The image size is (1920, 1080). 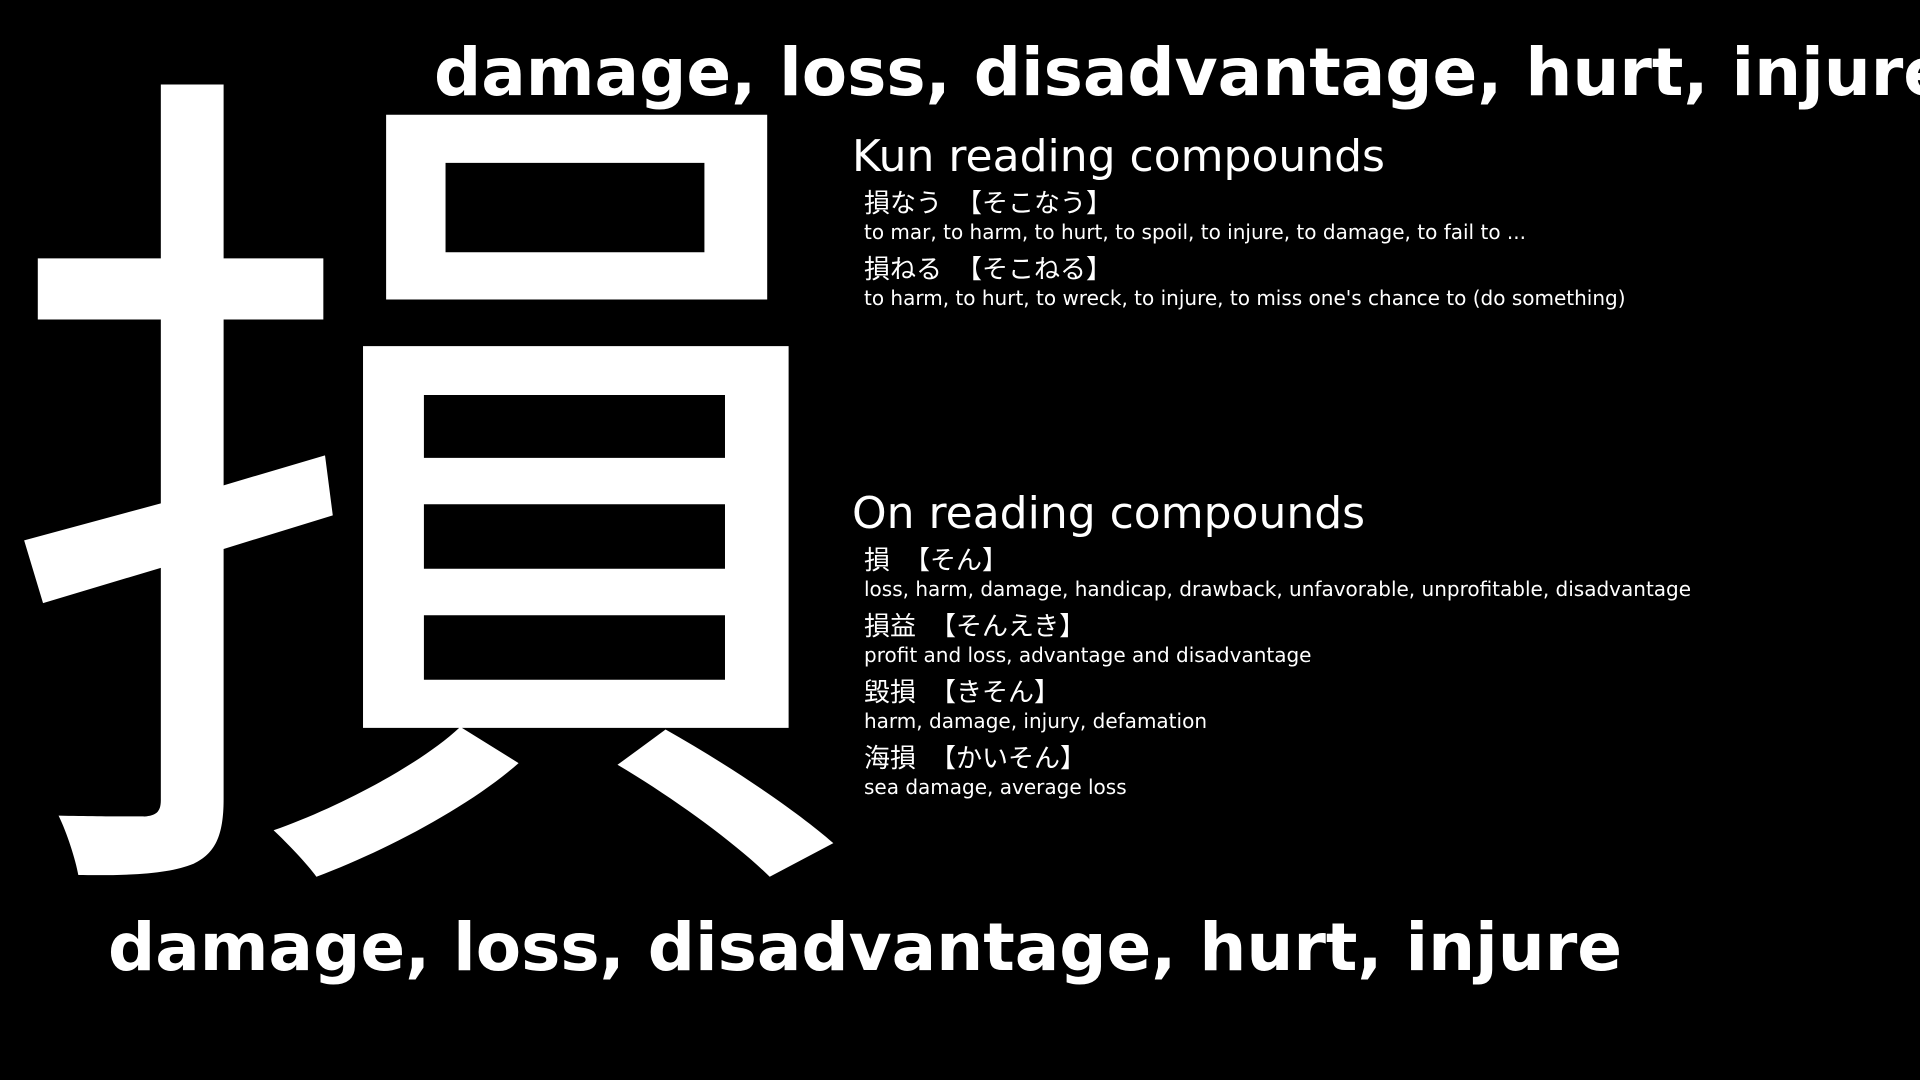 What do you see at coordinates (1008, 627) in the screenshot?
I see `entry-reading: 【そんえき】` at bounding box center [1008, 627].